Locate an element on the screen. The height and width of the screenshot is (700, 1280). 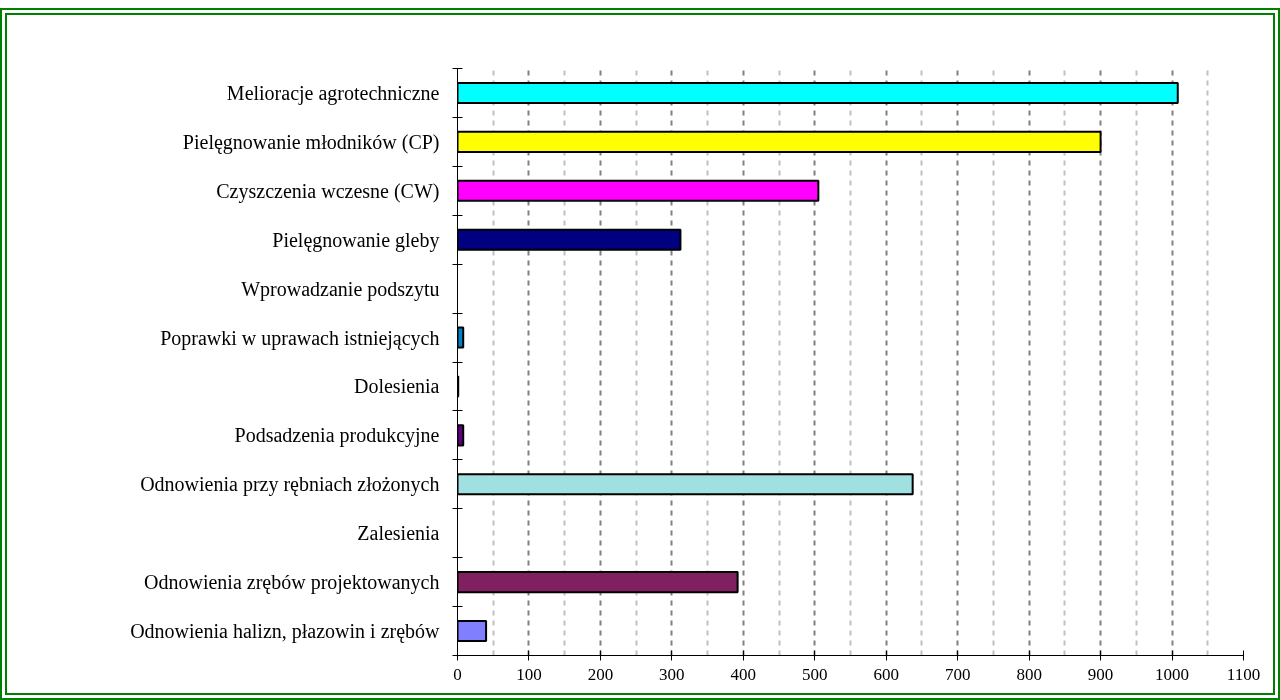
x-tick-label: 900 is located at coordinates (1100, 674).